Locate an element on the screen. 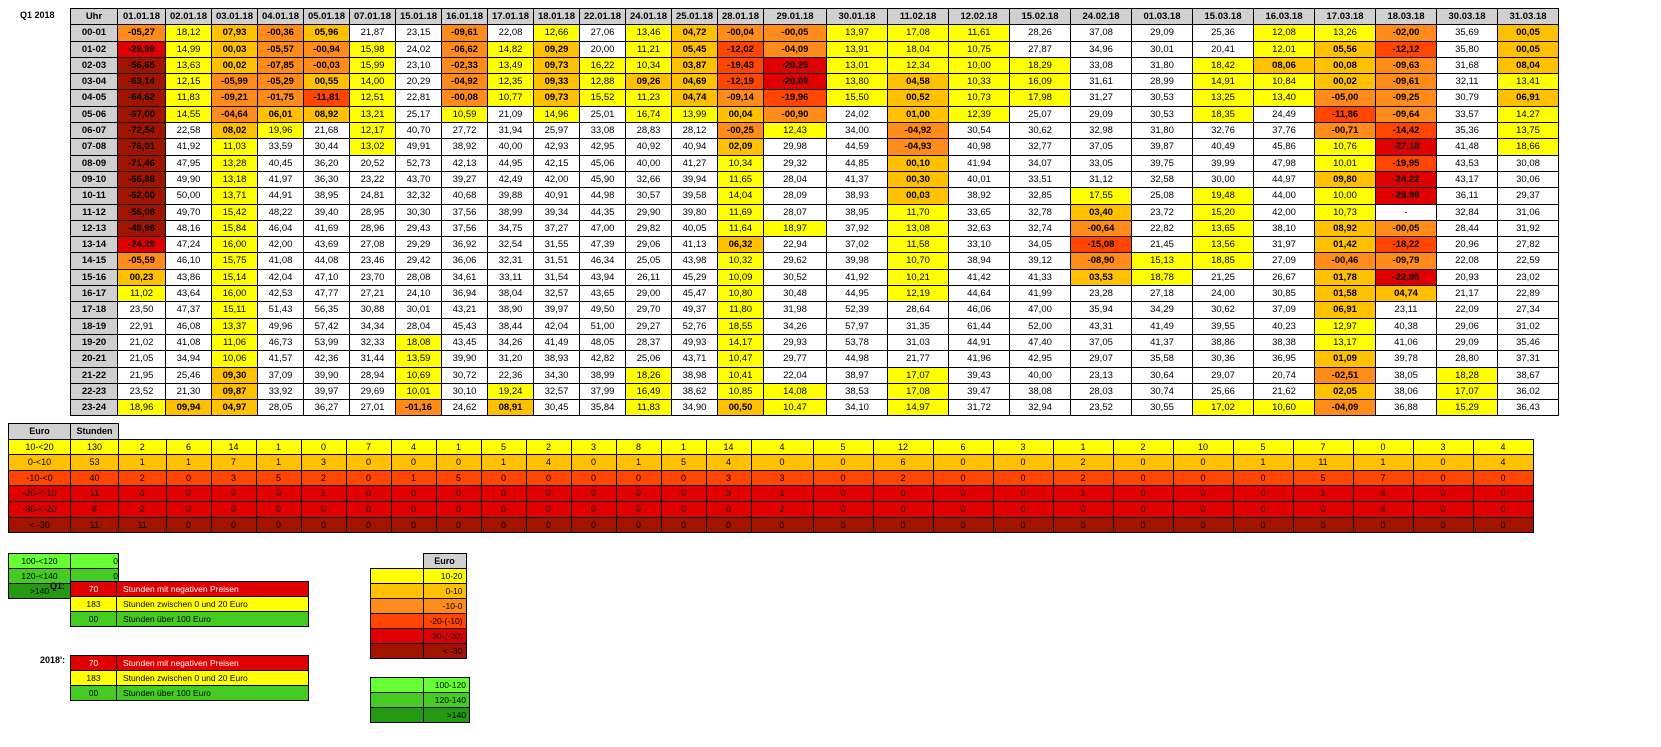 The width and height of the screenshot is (1661, 747). price-cell: 29,42 is located at coordinates (418, 261).